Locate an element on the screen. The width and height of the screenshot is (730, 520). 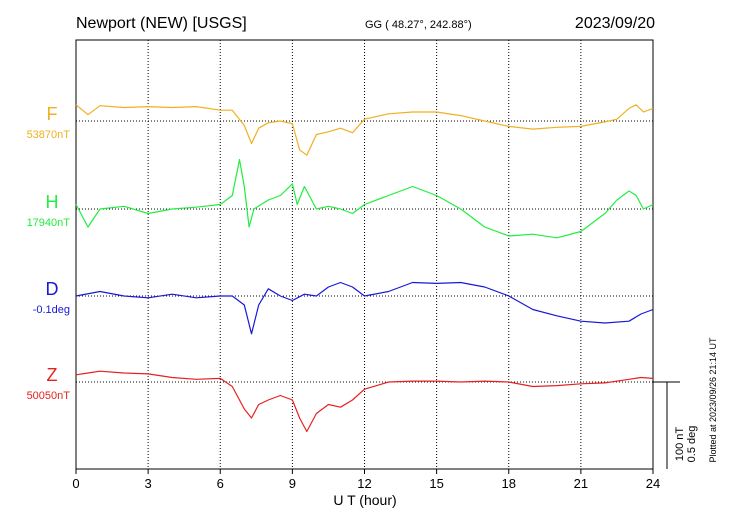
plotted-at-label: Plotted at 2023/09/26 21:14 UT is located at coordinates (713, 400).